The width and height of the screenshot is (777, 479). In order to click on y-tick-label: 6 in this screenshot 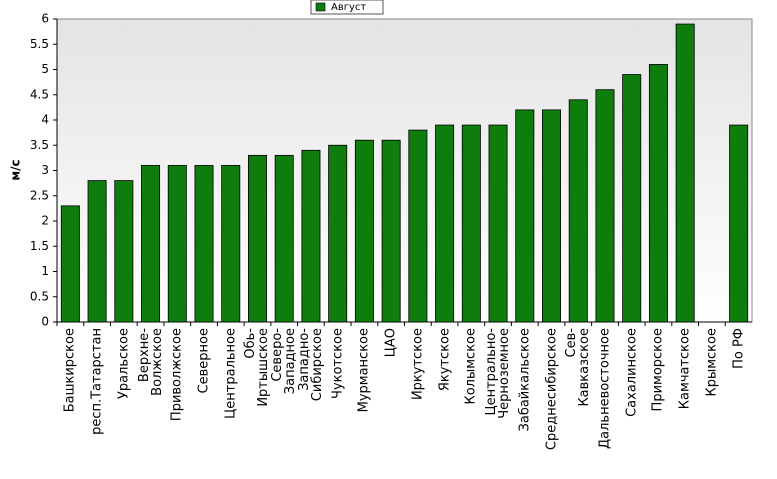, I will do `click(45, 19)`.